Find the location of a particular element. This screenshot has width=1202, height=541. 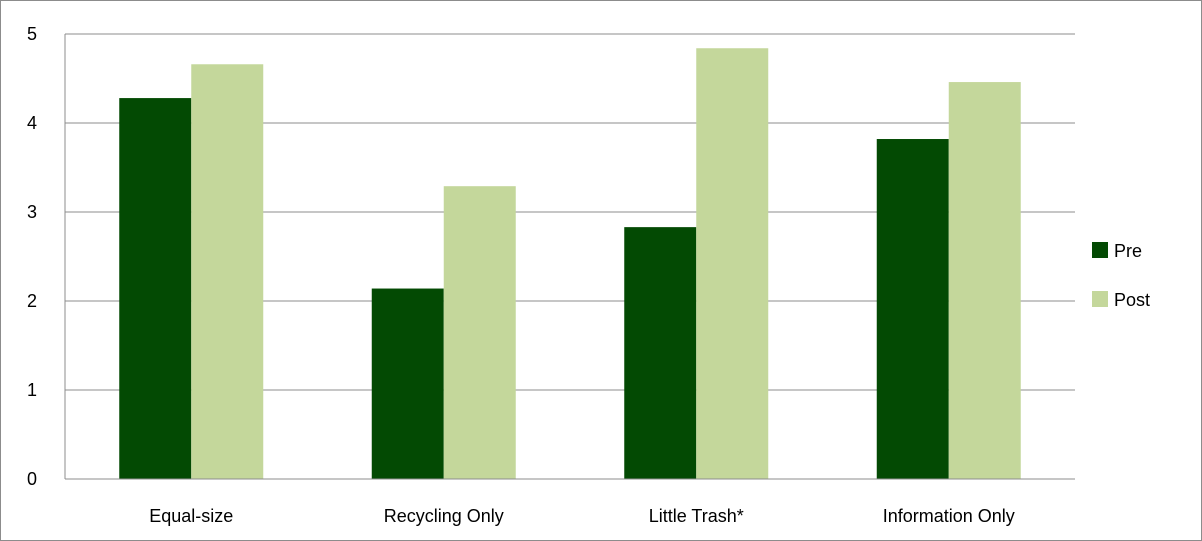

x-category-label: Equal-size is located at coordinates (191, 516).